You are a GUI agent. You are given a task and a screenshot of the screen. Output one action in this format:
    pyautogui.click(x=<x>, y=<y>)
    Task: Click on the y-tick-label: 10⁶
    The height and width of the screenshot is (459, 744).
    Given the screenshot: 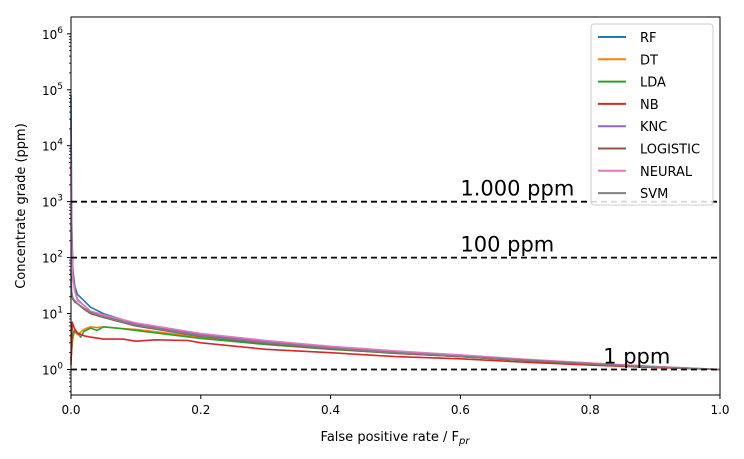 What is the action you would take?
    pyautogui.click(x=52, y=34)
    